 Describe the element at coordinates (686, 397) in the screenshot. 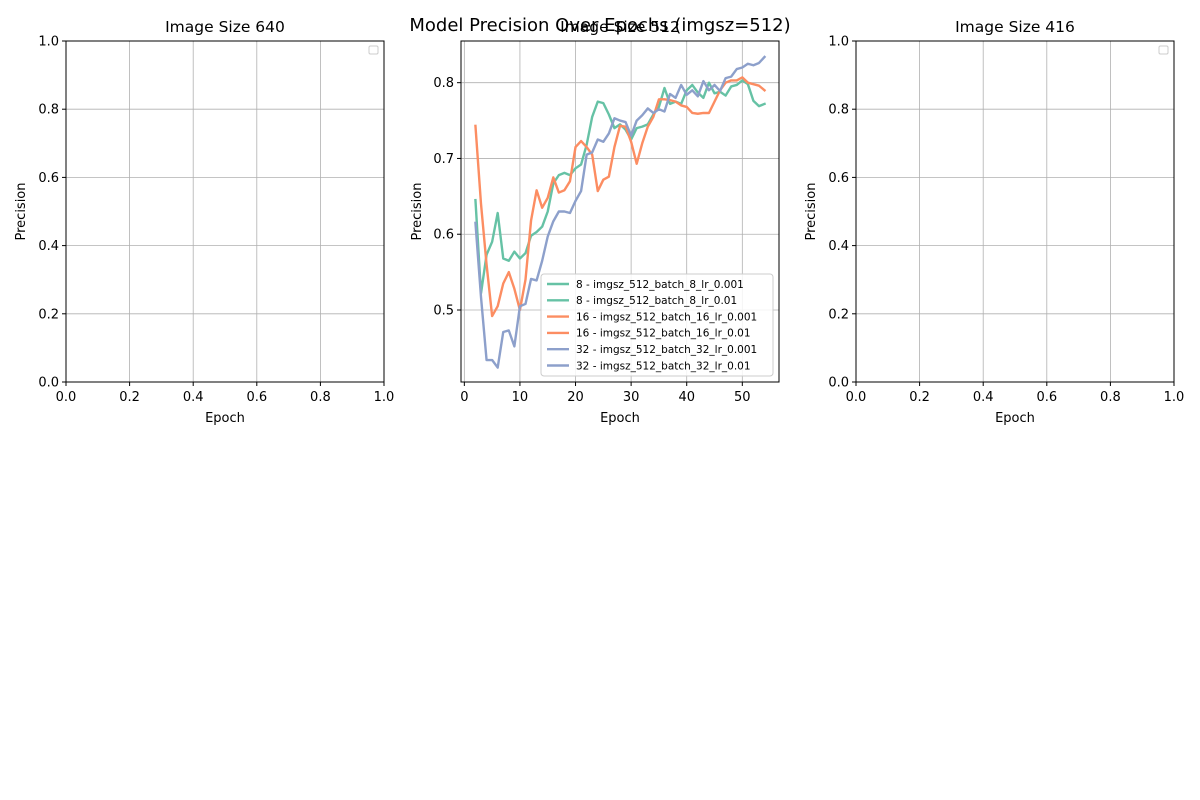

I see `x-tick-label: 40` at that location.